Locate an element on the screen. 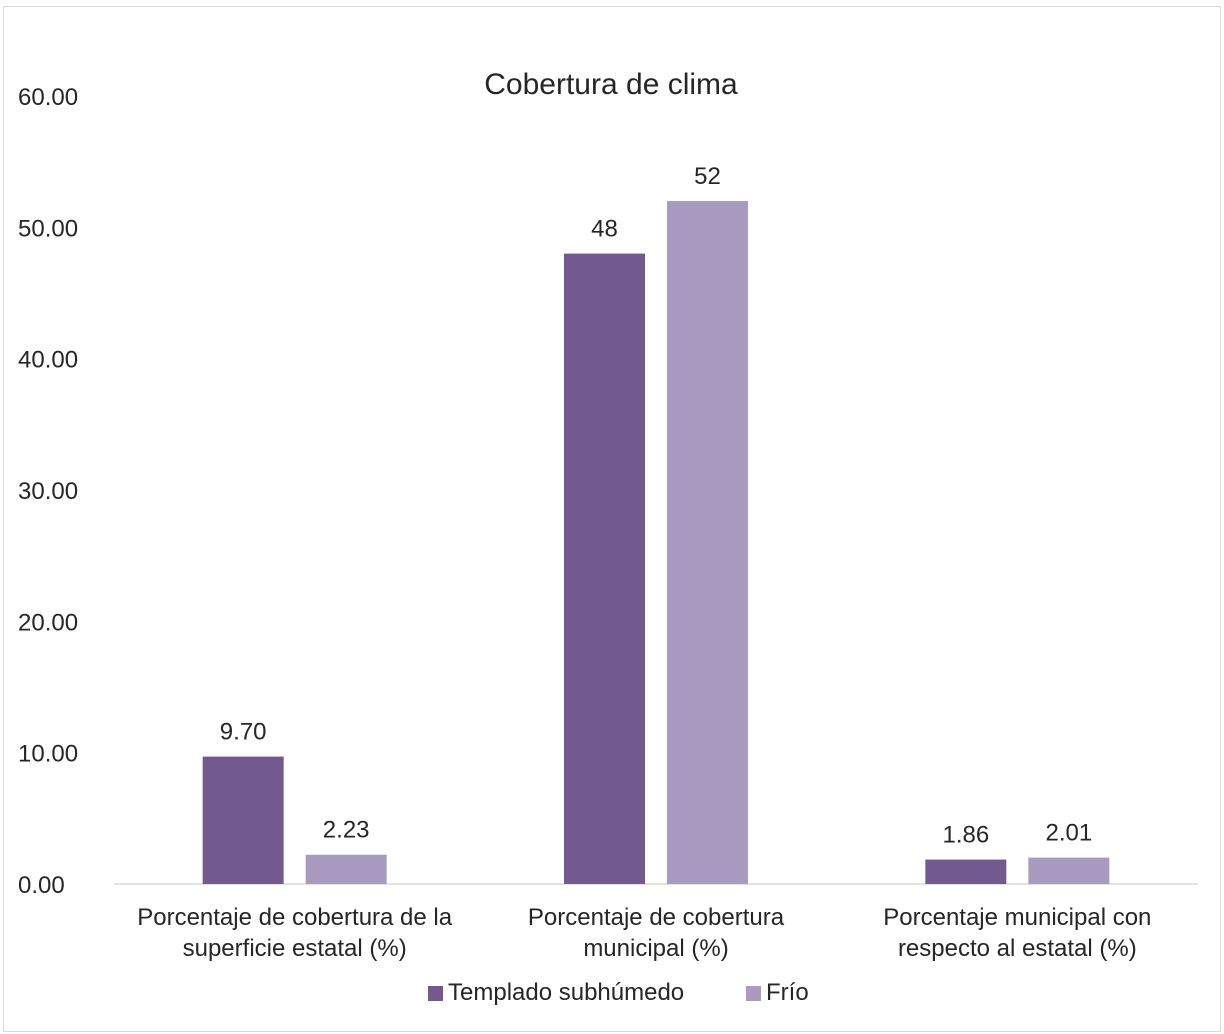 The image size is (1224, 1034). y-axis: 0.00 10.00 20.00 30.00 40.00 50.00 60.00 is located at coordinates (48, 491).